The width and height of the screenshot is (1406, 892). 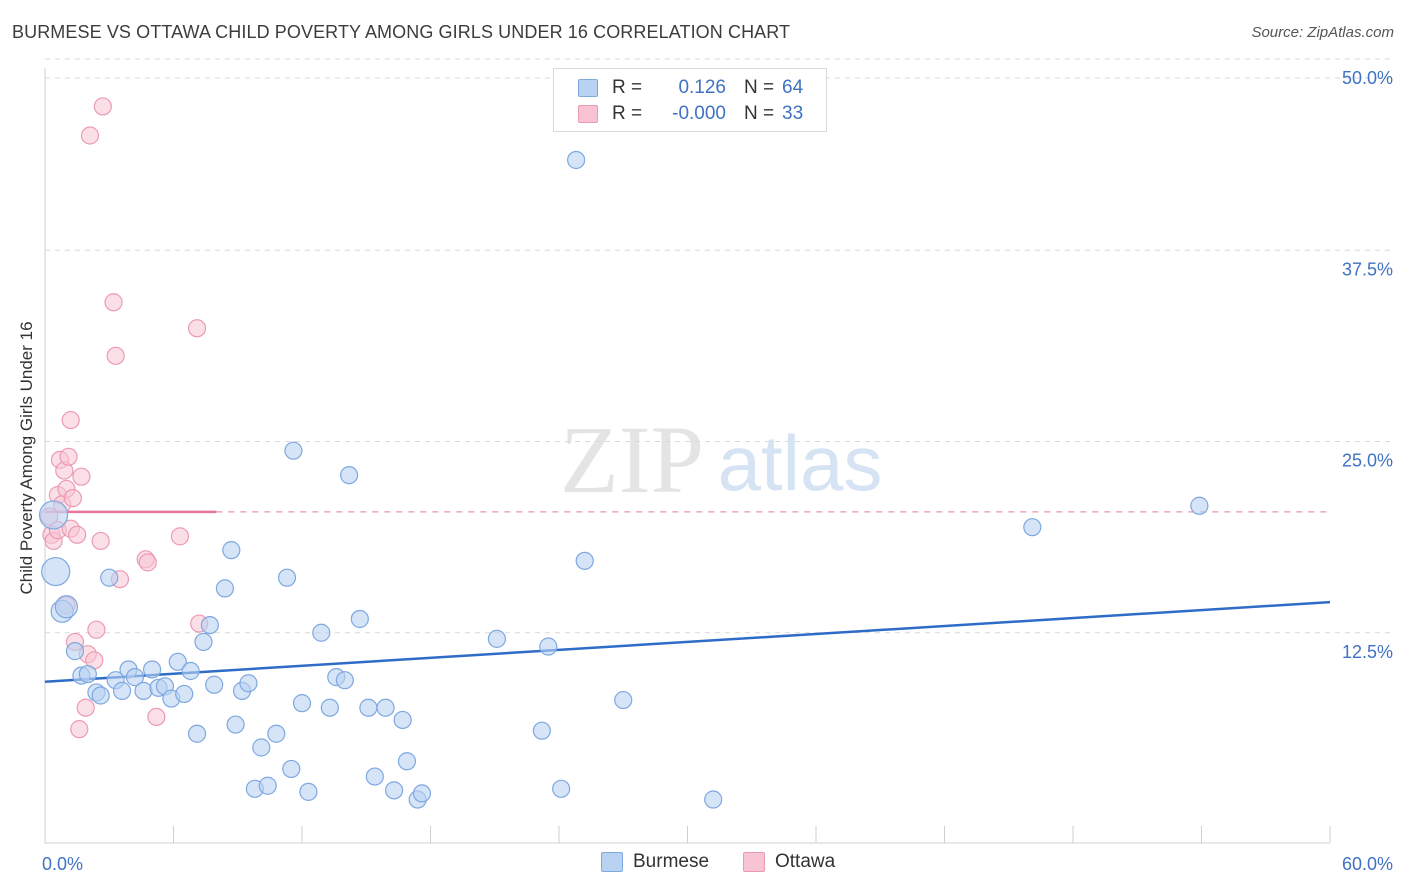 I want to click on x-tick-label-min: 0.0%, so click(x=62, y=864).